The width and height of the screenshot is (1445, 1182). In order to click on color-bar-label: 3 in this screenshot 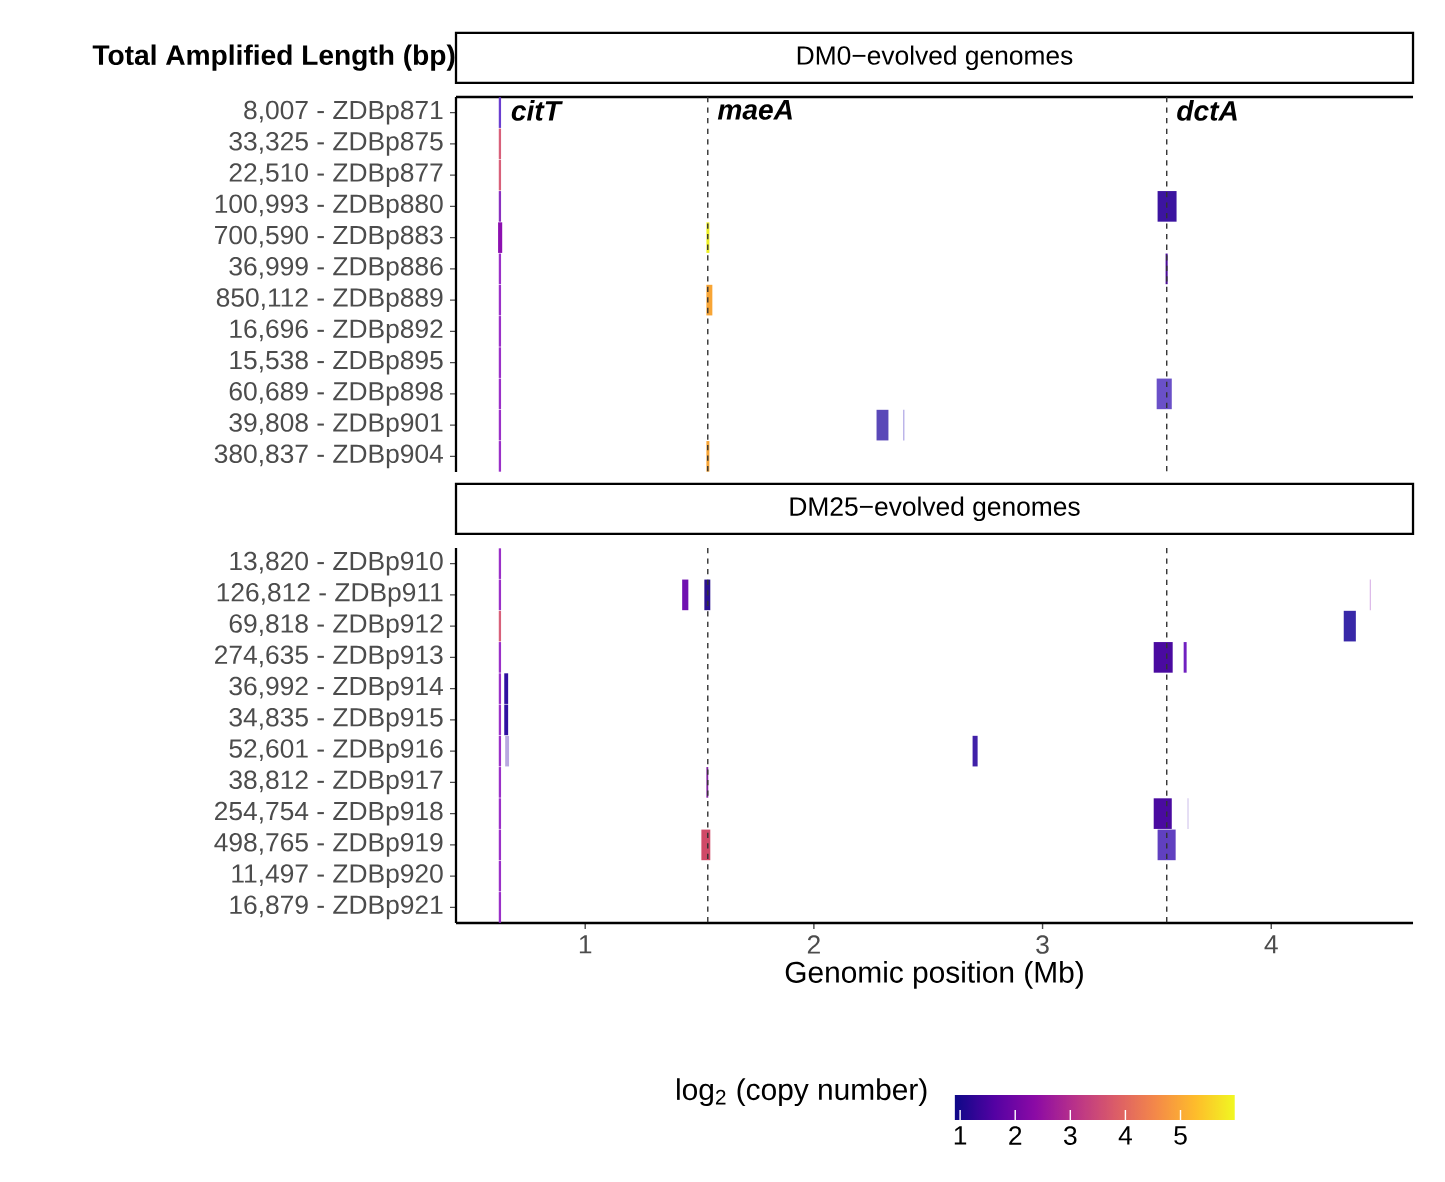, I will do `click(1070, 1135)`.